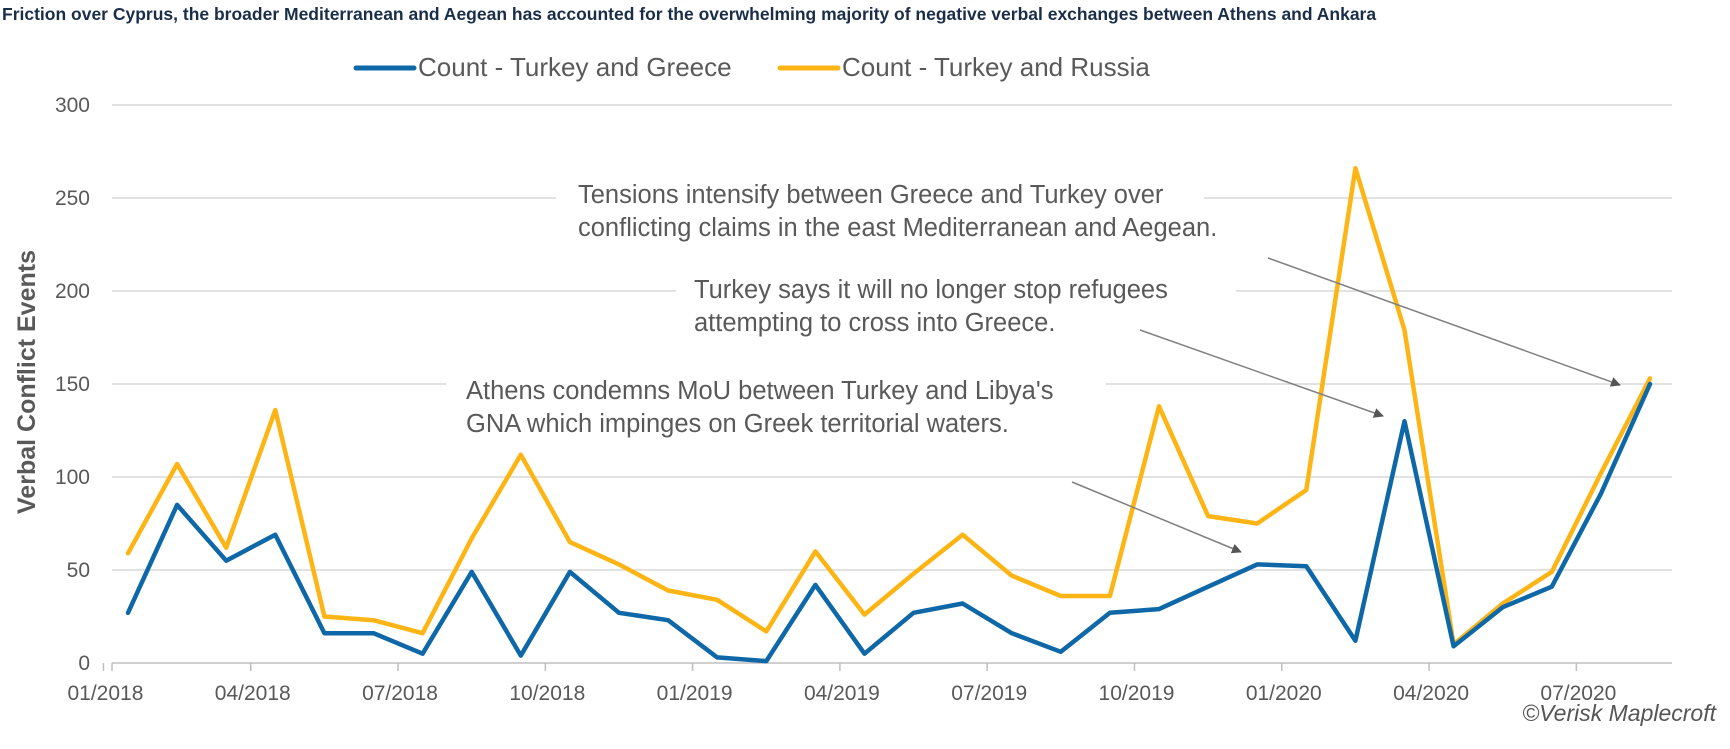  I want to click on y-tick-label: 150, so click(72, 384).